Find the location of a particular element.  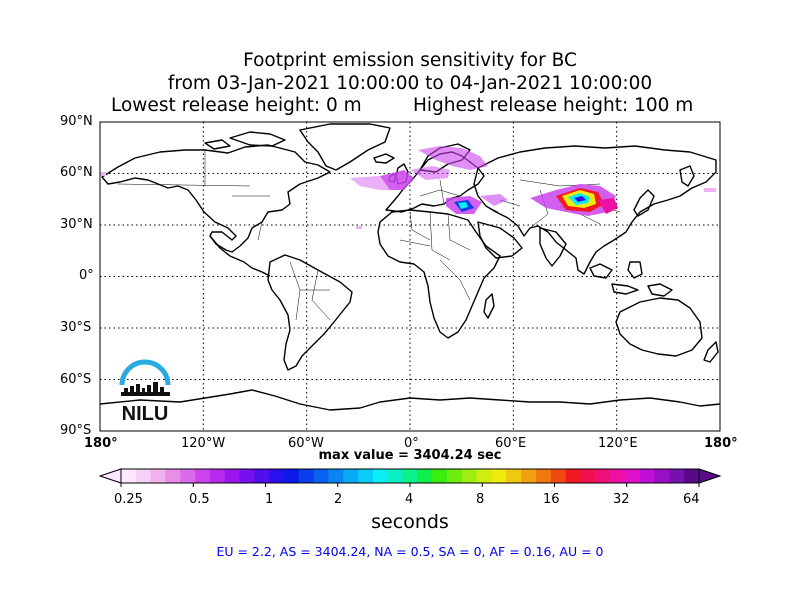

asia-coast is located at coordinates (595, 210).